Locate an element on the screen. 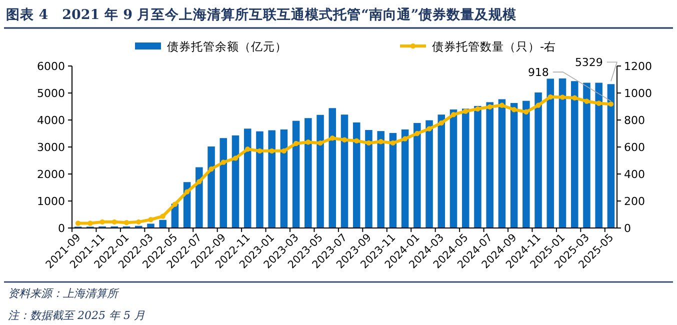 The height and width of the screenshot is (325, 677). y-tick-label: 5000 is located at coordinates (51, 93).